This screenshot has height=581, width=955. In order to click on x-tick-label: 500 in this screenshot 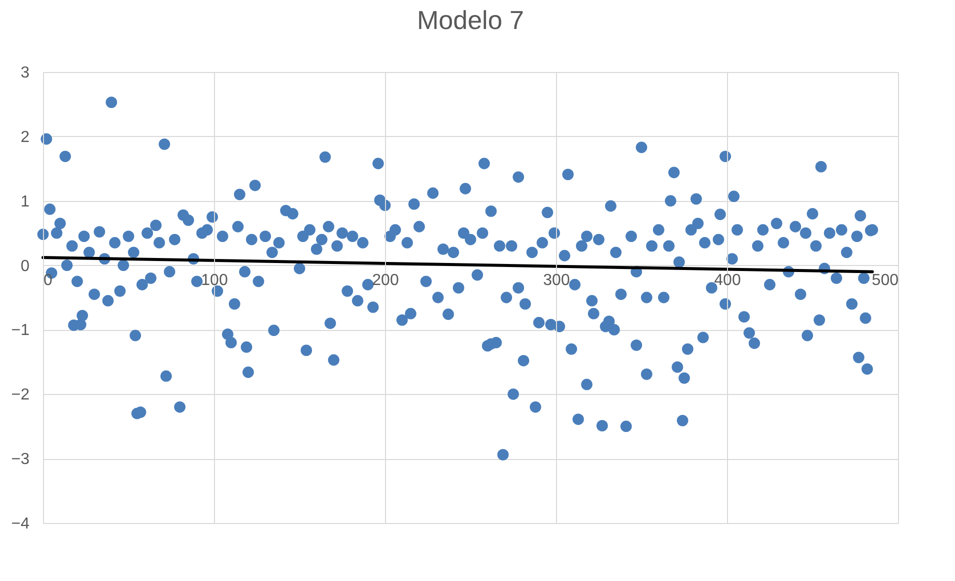, I will do `click(885, 280)`.